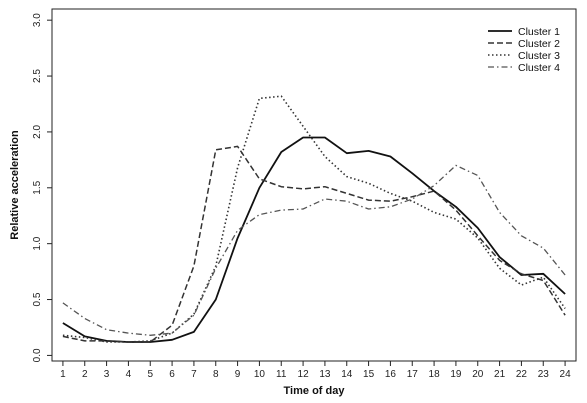 Image resolution: width=587 pixels, height=403 pixels. What do you see at coordinates (85, 374) in the screenshot?
I see `x-tick-label: 2` at bounding box center [85, 374].